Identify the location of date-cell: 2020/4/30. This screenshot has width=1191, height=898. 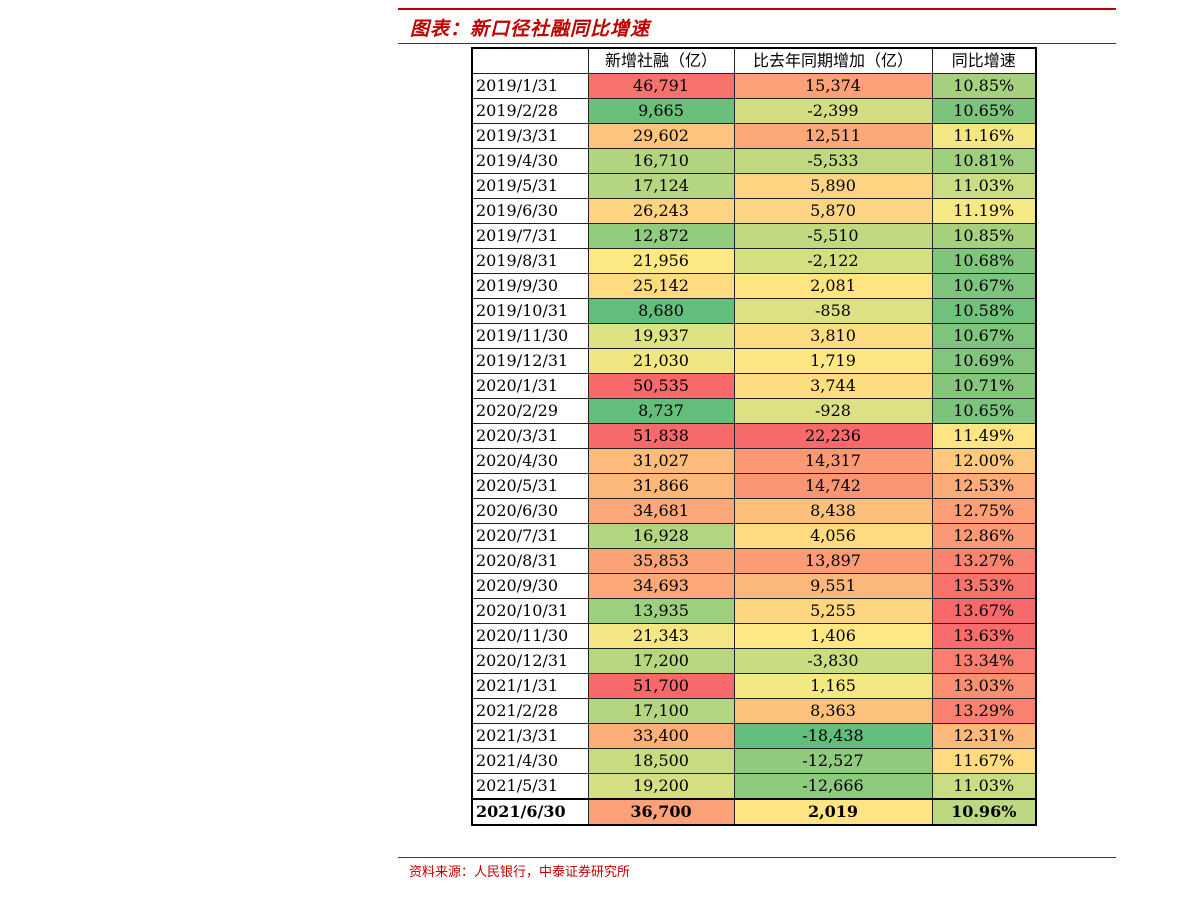
(530, 461).